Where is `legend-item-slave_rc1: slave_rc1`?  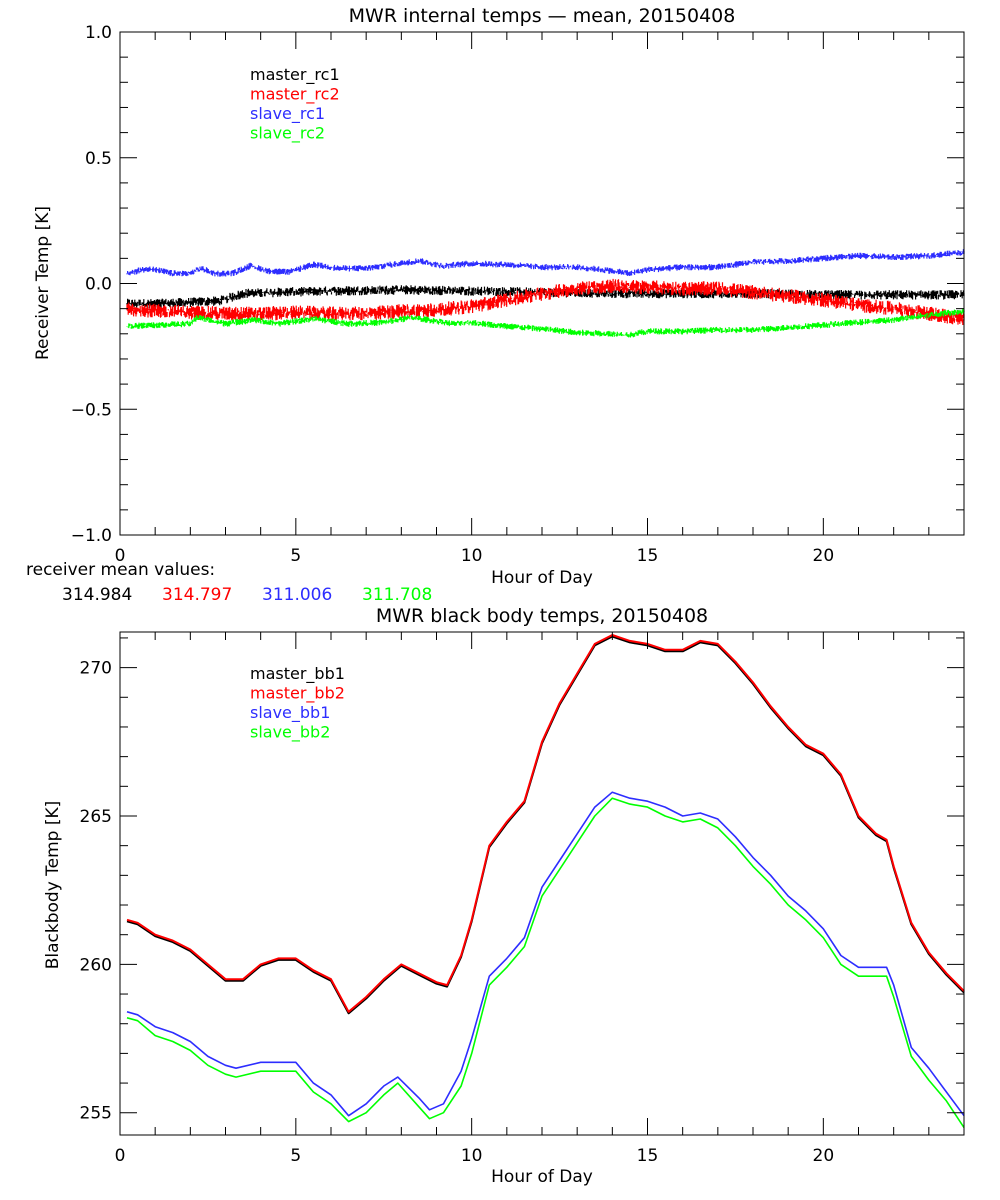 legend-item-slave_rc1: slave_rc1 is located at coordinates (287, 114).